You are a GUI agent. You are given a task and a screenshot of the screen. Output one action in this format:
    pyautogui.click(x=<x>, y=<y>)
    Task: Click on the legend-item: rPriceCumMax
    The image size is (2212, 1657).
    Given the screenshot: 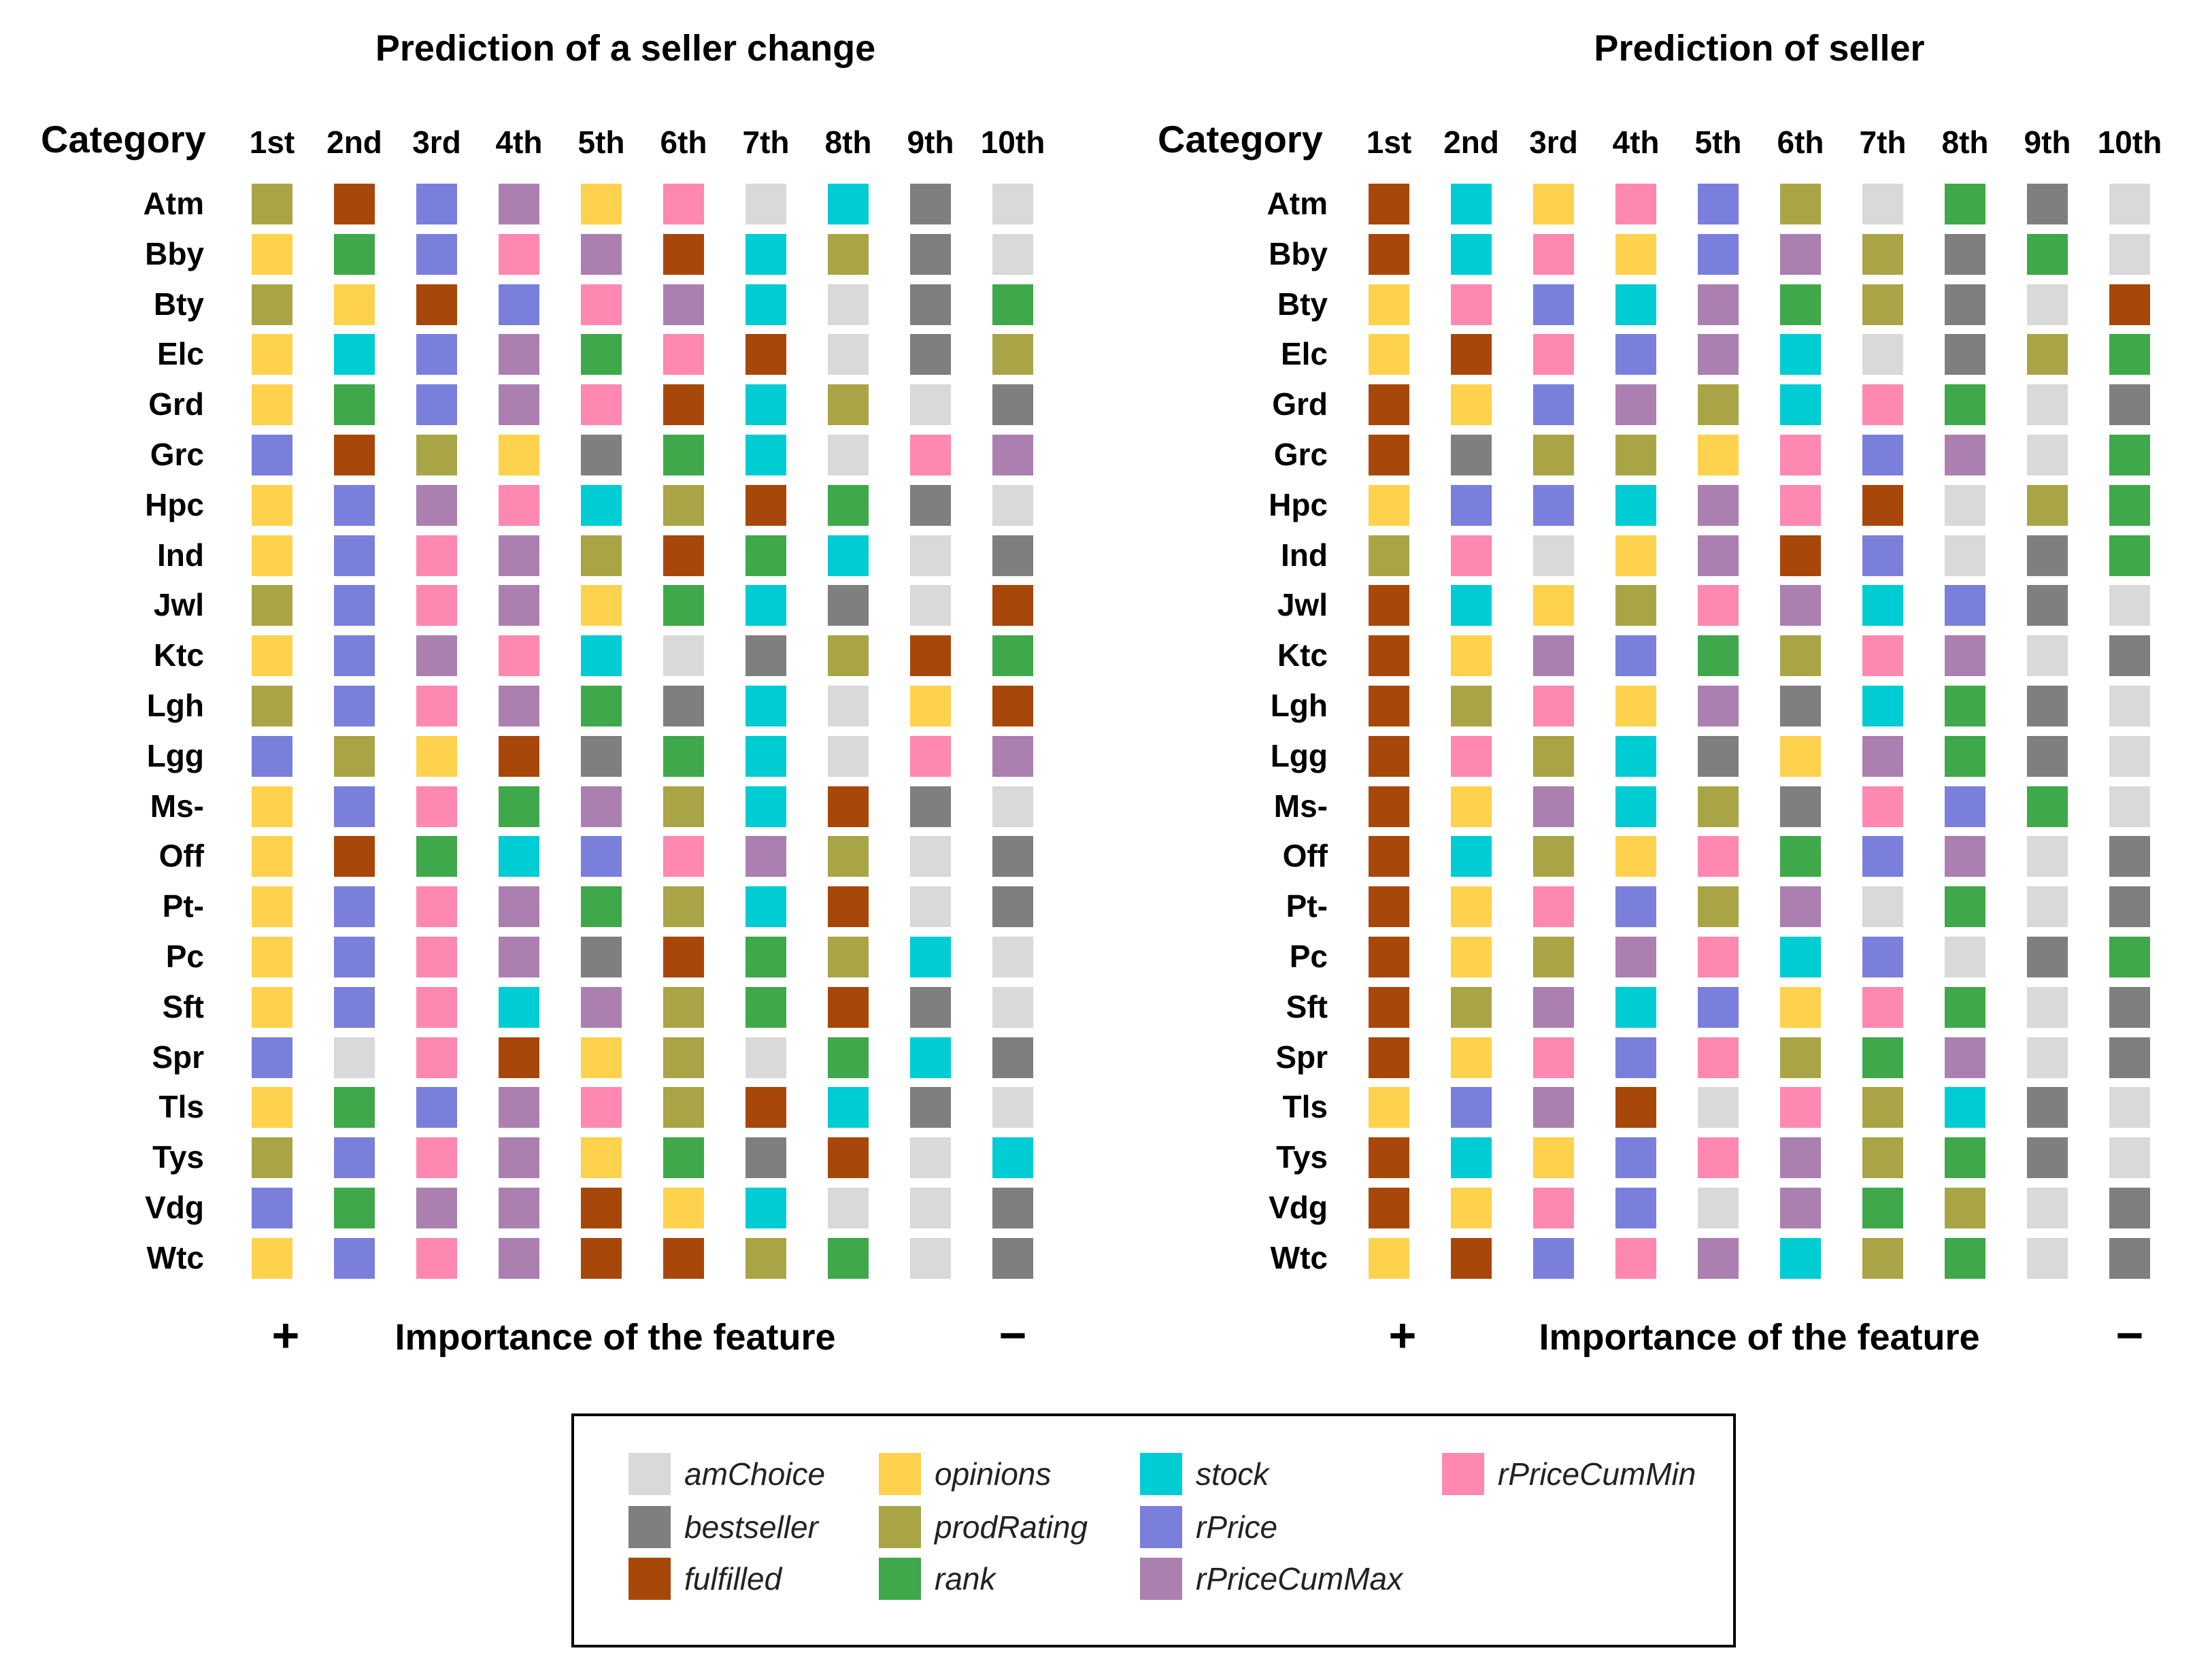 What is the action you would take?
    pyautogui.click(x=1271, y=1579)
    